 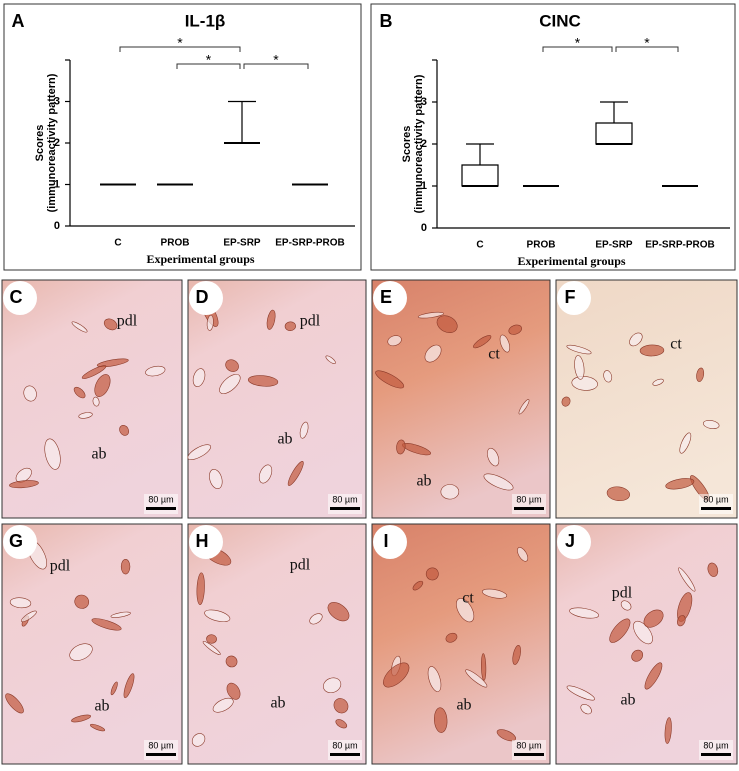 What do you see at coordinates (57, 184) in the screenshot?
I see `y-tick-label: 1` at bounding box center [57, 184].